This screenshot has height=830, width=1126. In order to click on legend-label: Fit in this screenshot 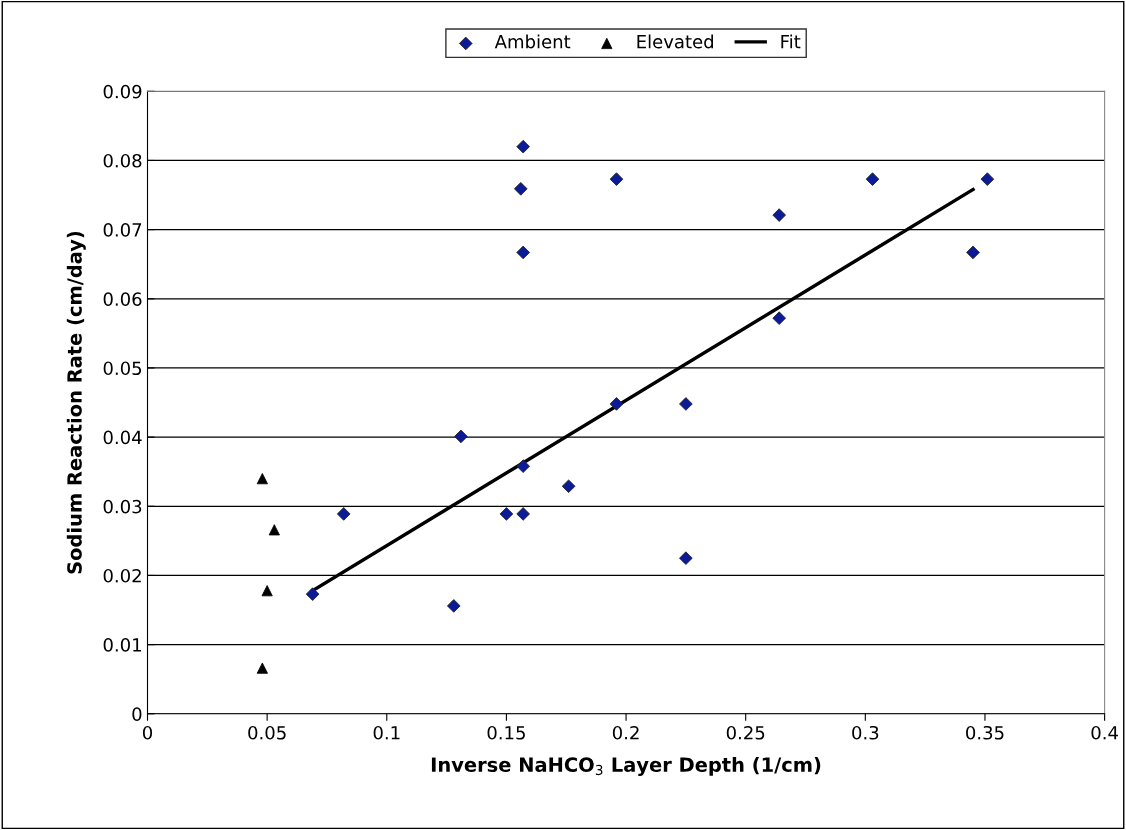, I will do `click(791, 41)`.